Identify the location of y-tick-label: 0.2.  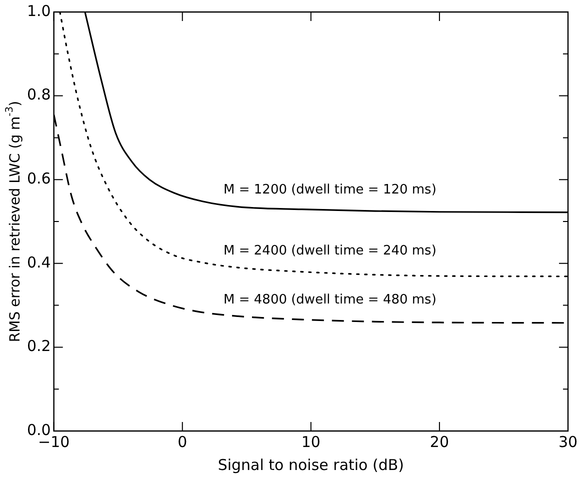
(38, 346).